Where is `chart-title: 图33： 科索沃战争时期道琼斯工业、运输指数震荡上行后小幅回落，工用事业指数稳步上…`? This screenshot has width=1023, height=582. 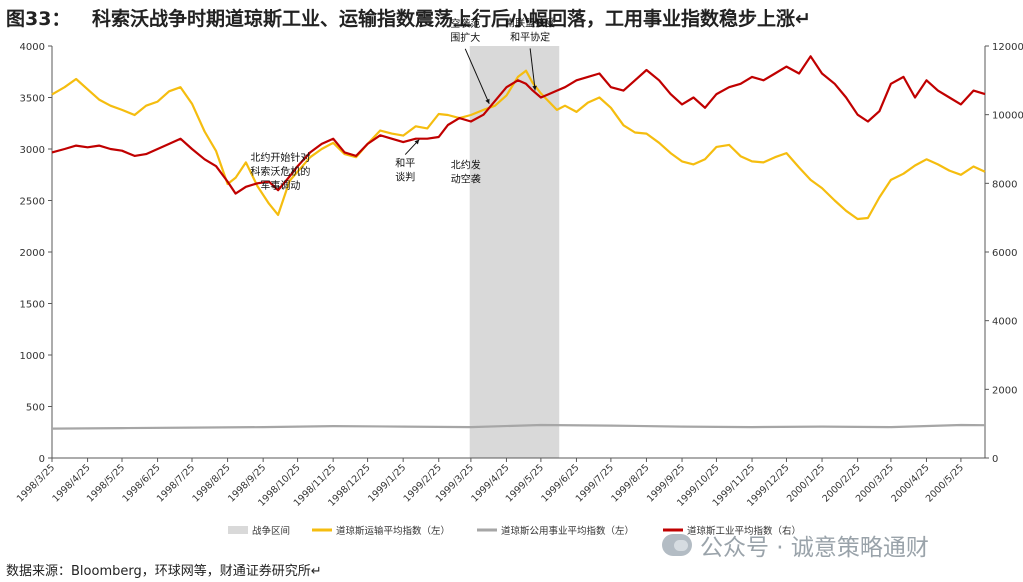
chart-title: 图33： 科索沃战争时期道琼斯工业、运输指数震荡上行后小幅回落，工用事业指数稳步上… is located at coordinates (511, 19).